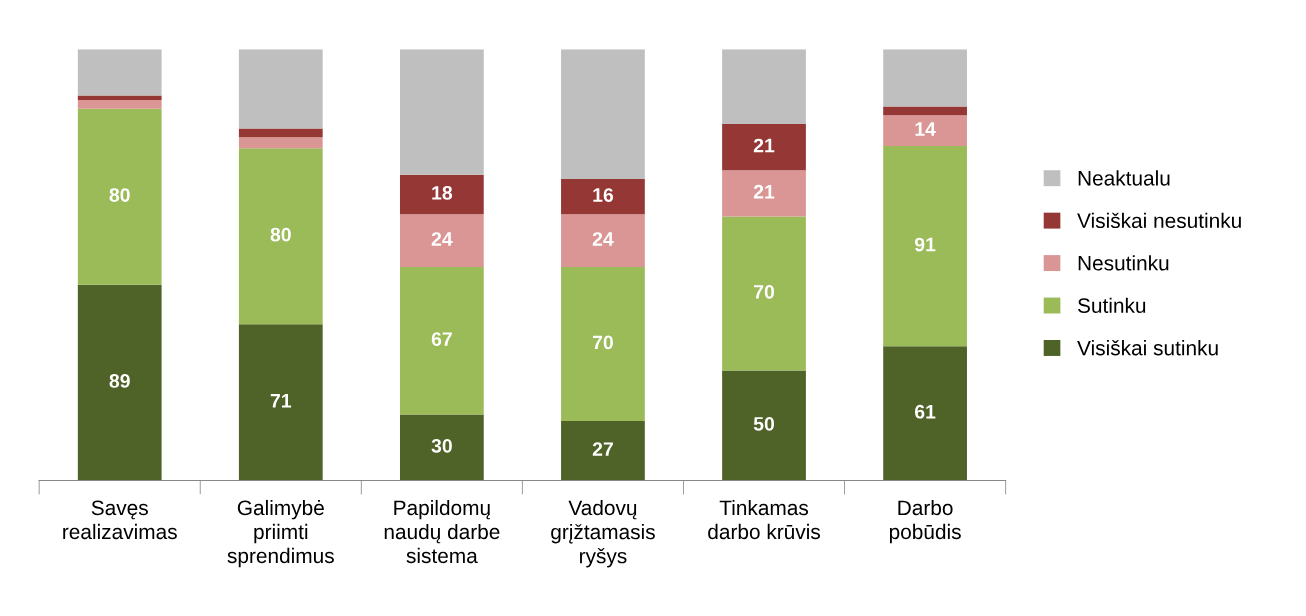 Image resolution: width=1306 pixels, height=616 pixels. I want to click on data-label: 71, so click(281, 401).